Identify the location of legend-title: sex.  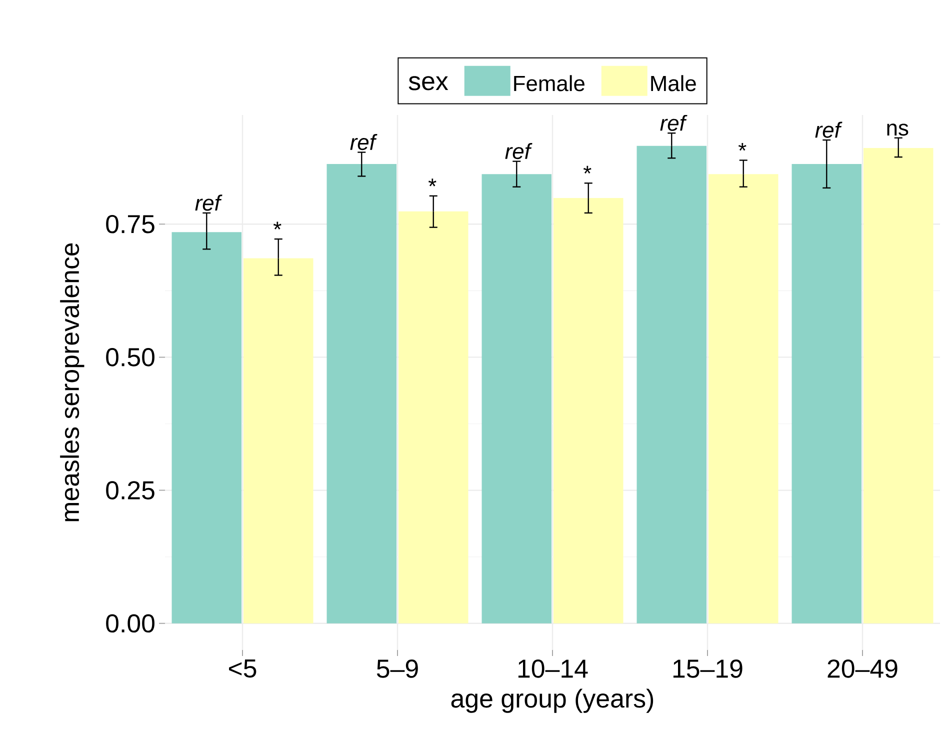
(428, 83).